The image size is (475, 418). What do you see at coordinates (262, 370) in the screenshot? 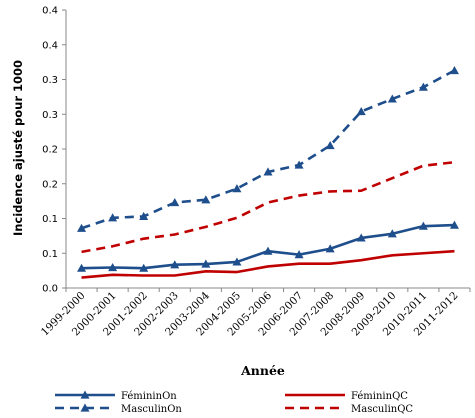
I see `x-axis-label: Année` at bounding box center [262, 370].